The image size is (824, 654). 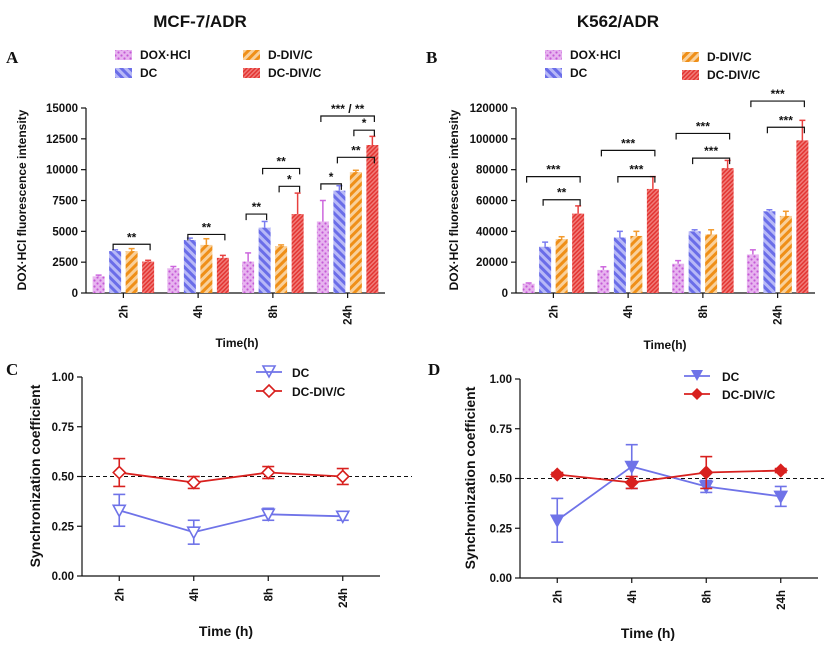 I want to click on panel-b-y-tick-label: 20000, so click(x=492, y=263).